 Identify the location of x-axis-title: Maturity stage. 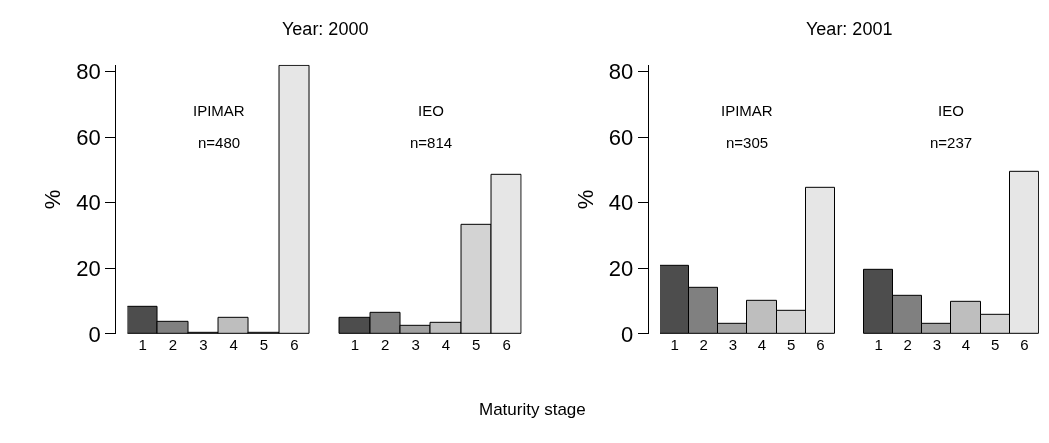
(532, 409).